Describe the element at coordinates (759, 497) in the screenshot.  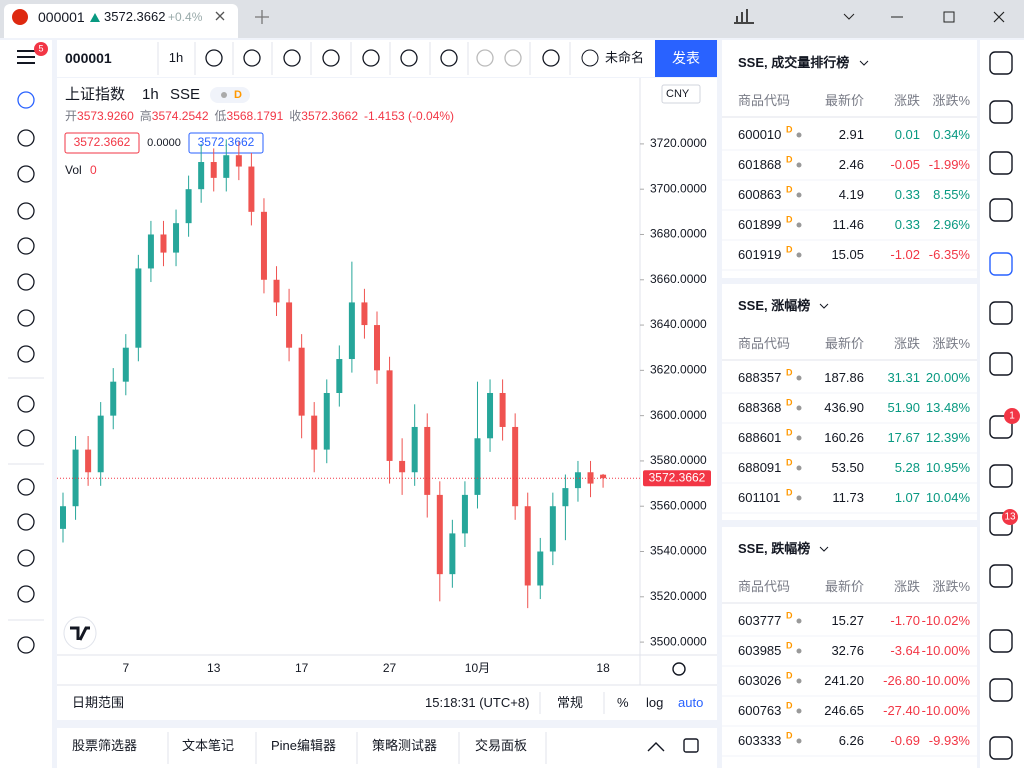
I see `symbol-code: 601101` at that location.